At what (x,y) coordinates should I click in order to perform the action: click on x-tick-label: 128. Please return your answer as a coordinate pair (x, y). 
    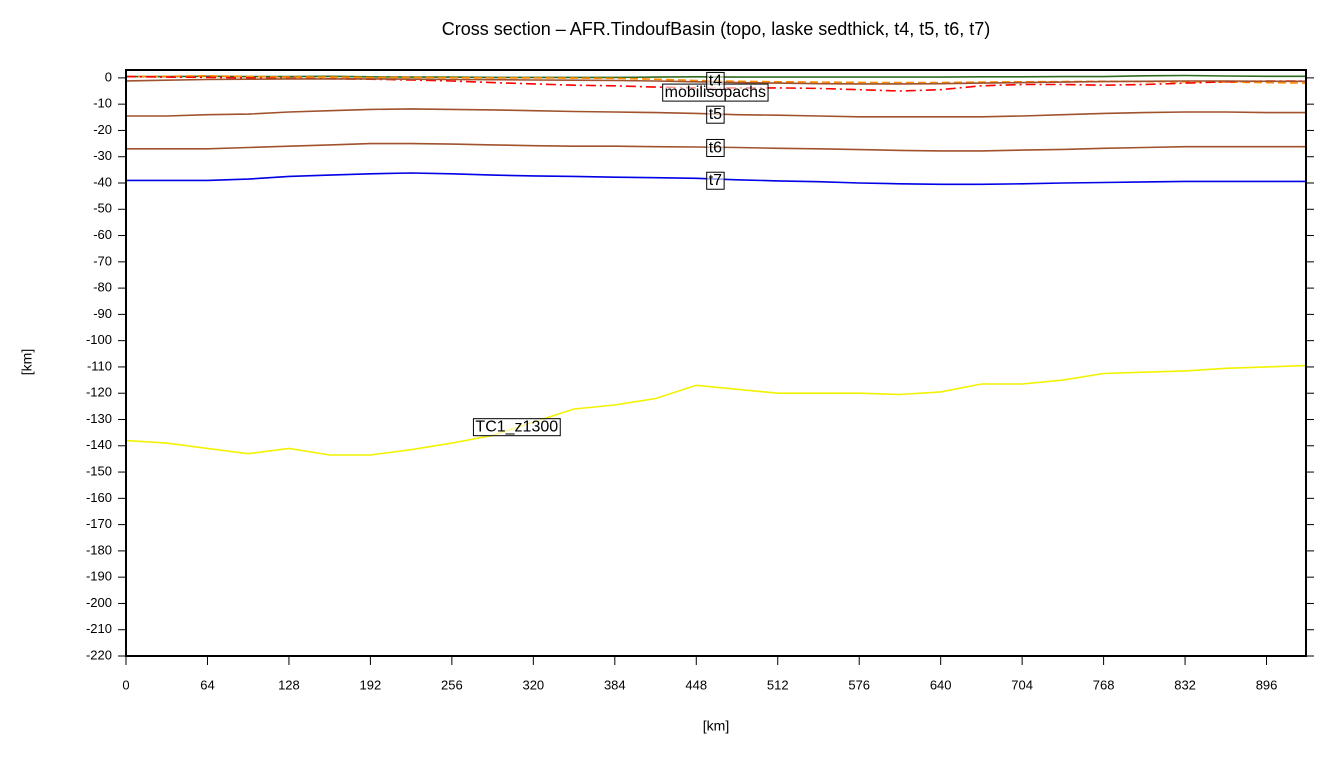
    Looking at the image, I should click on (289, 684).